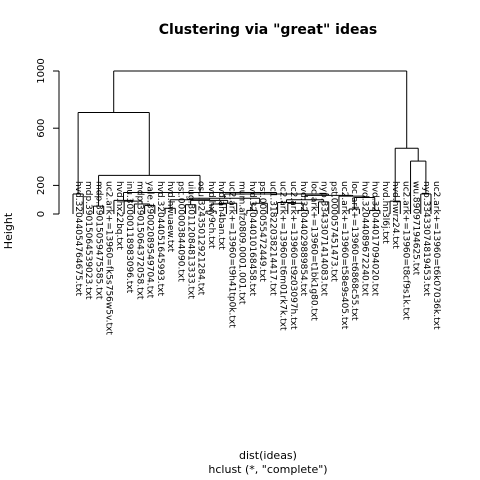 This screenshot has height=480, width=480. I want to click on leaf-label: uc2.ark+=13960=t8cf9s1k.txt, so click(405, 250).